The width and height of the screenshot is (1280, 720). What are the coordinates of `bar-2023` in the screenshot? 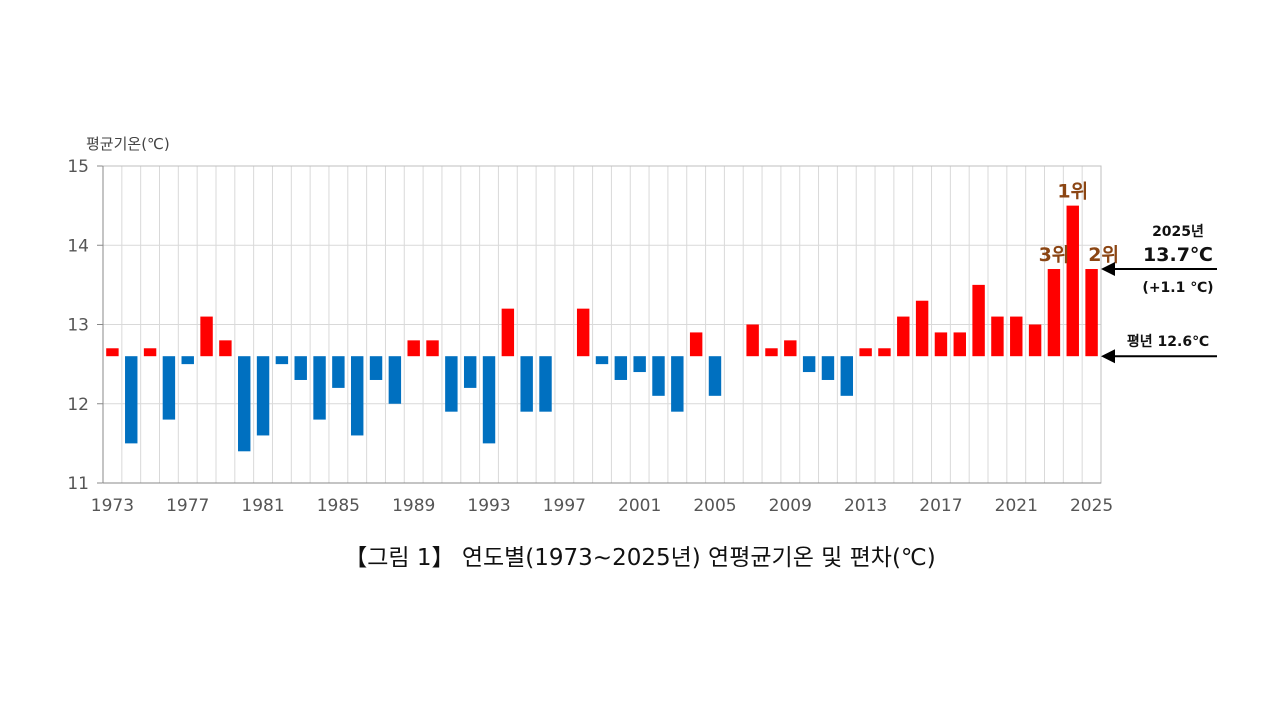 It's located at (1054, 313).